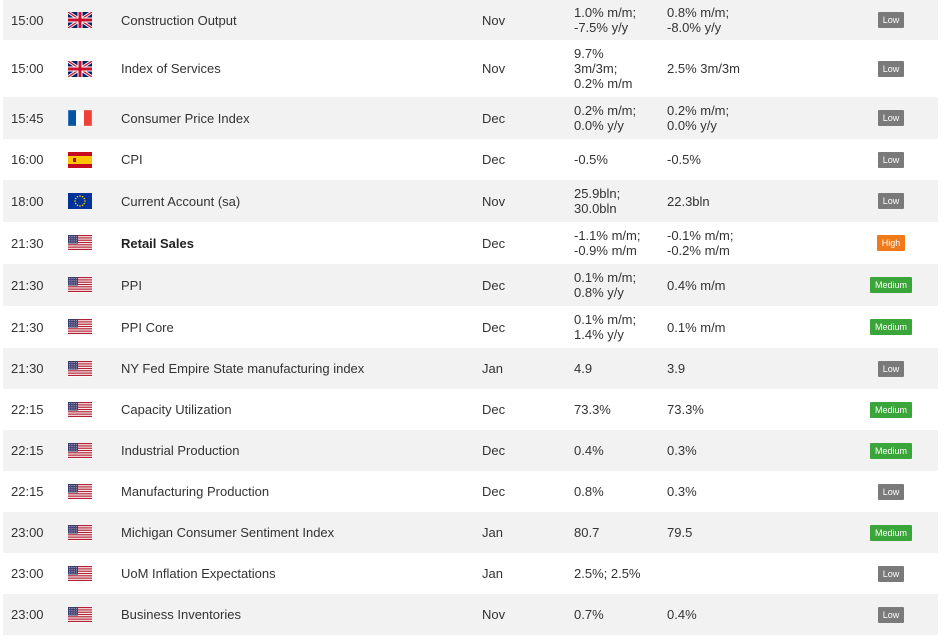 The width and height of the screenshot is (944, 643). Describe the element at coordinates (589, 450) in the screenshot. I see `actual-value: 0.4%` at that location.